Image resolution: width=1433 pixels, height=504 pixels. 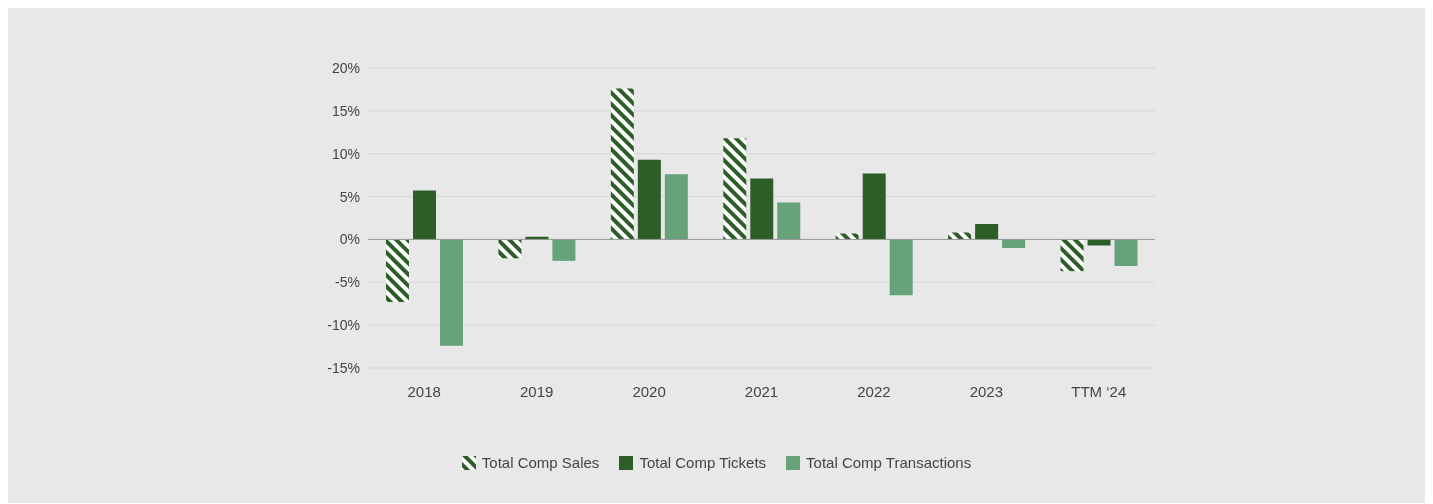 I want to click on x-tick-label: 2019, so click(x=536, y=391).